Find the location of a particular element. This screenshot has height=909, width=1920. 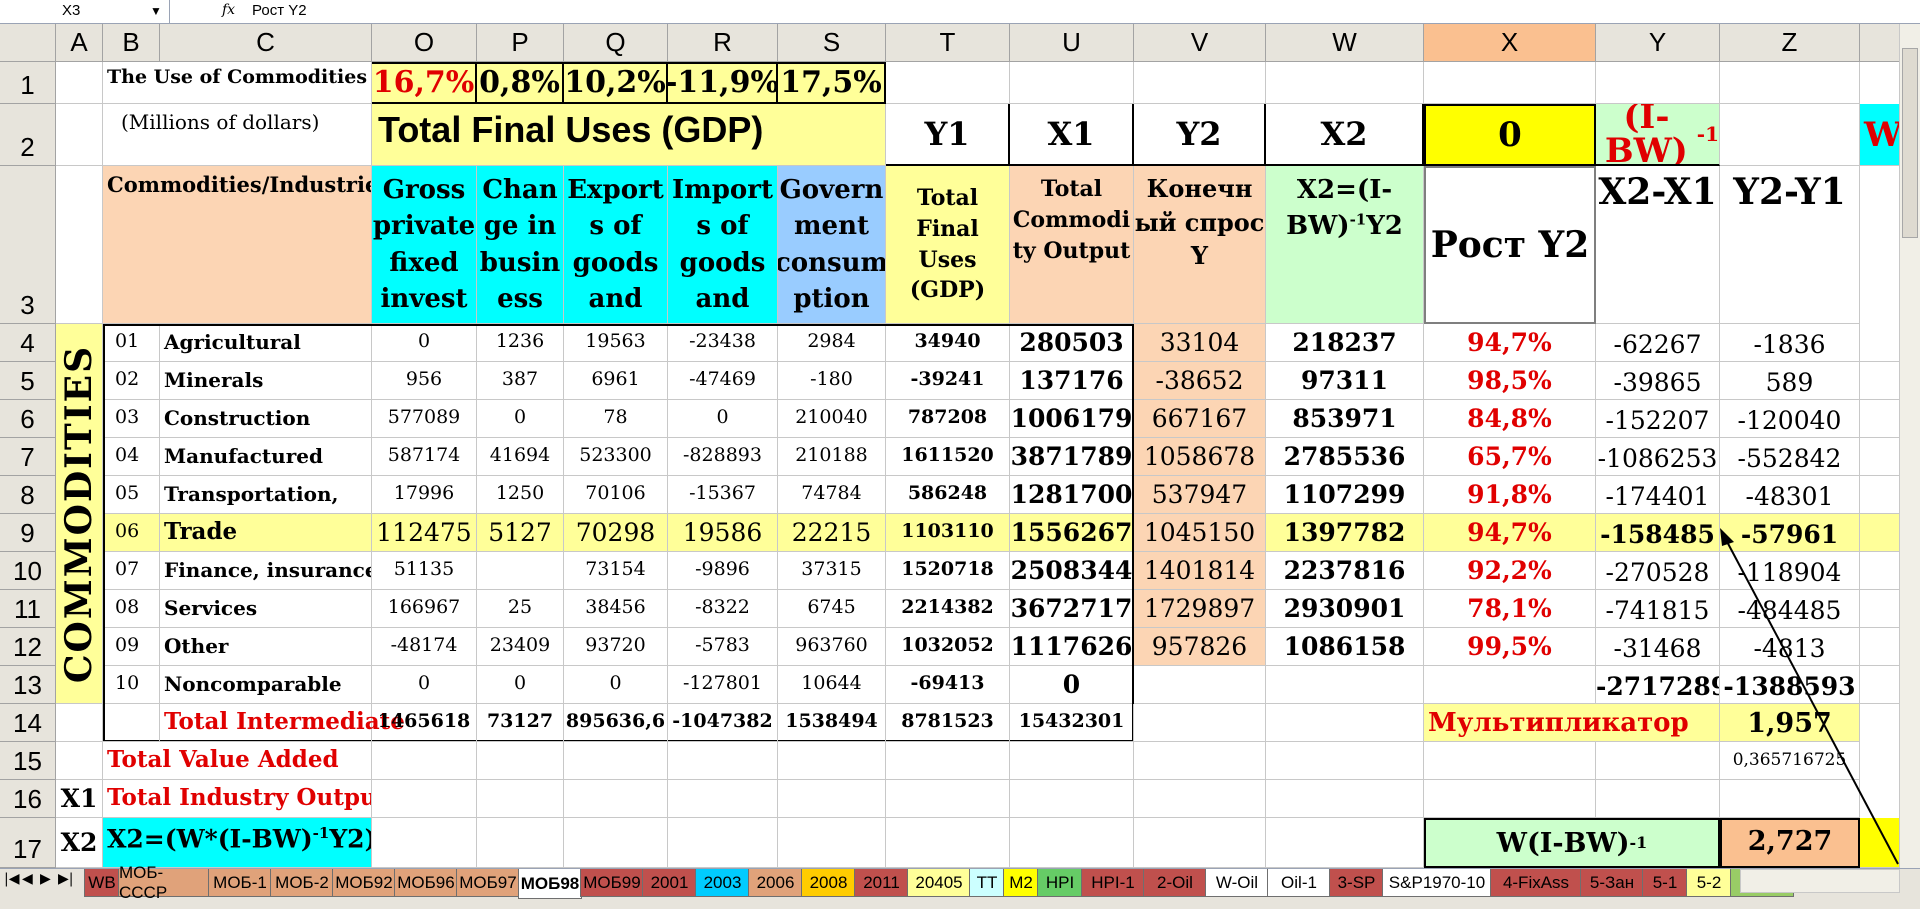

final-demand-value: 537947 is located at coordinates (1200, 495).